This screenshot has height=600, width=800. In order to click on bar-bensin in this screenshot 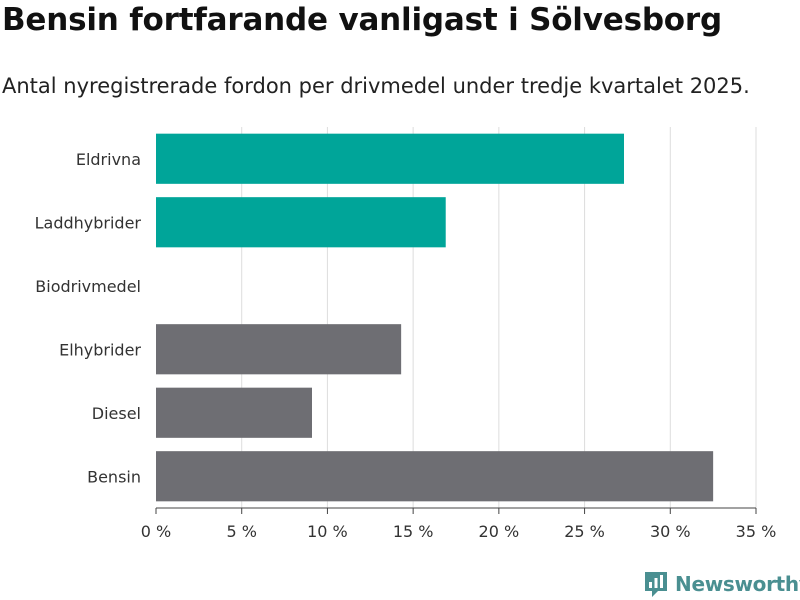, I will do `click(435, 476)`.